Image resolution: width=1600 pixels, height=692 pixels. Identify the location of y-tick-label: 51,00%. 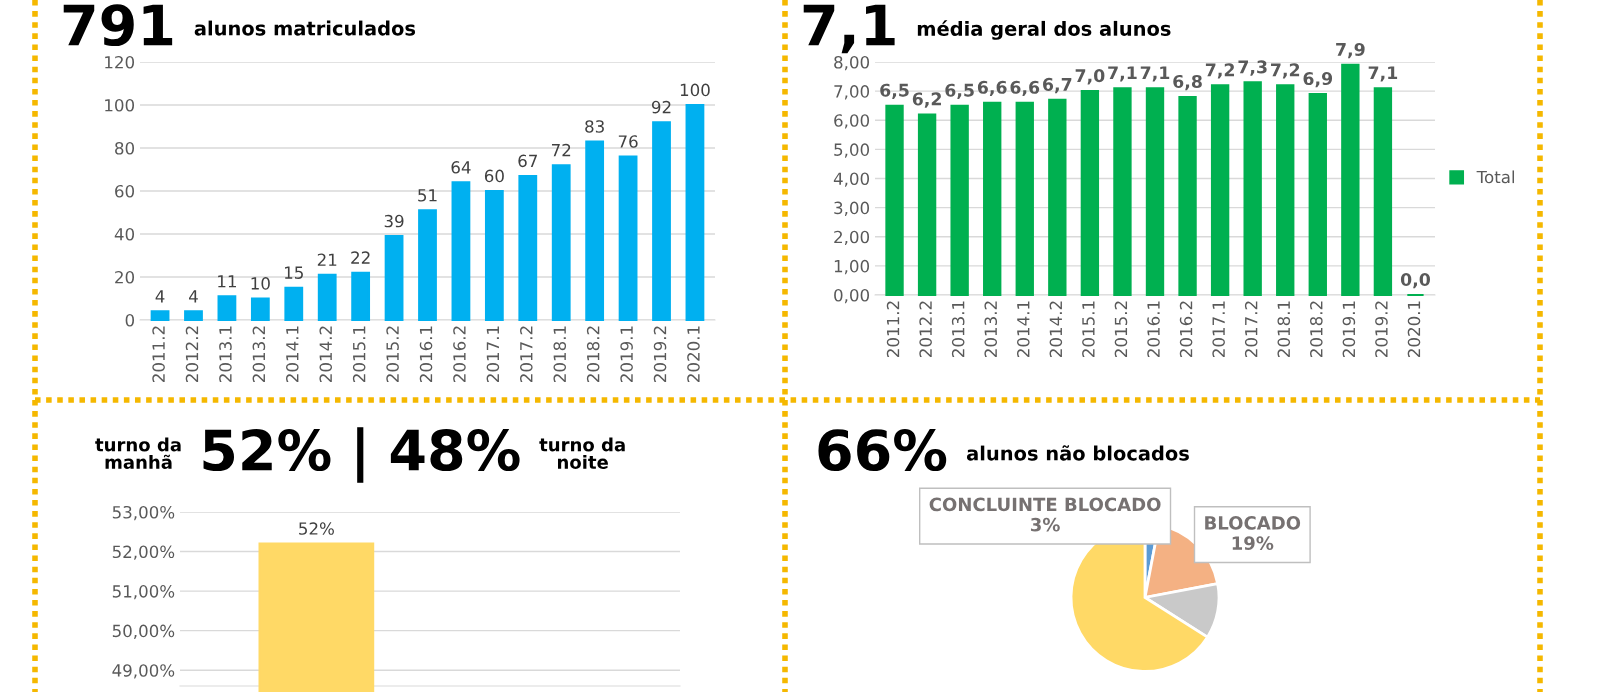
(143, 592).